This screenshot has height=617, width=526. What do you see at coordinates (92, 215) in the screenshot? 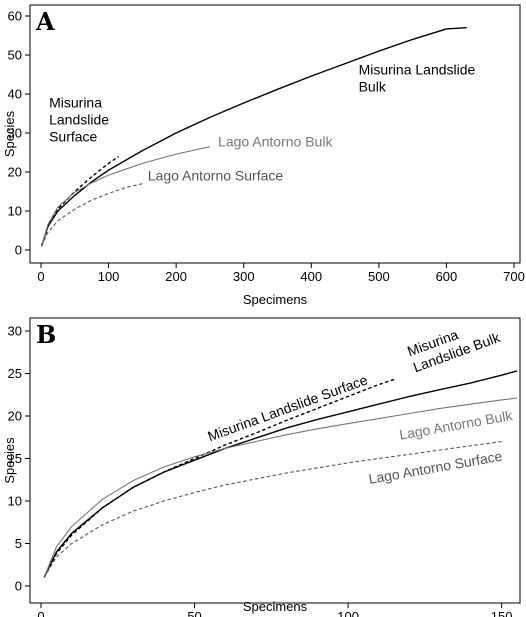
I see `series-line-lago-antorno-surface` at bounding box center [92, 215].